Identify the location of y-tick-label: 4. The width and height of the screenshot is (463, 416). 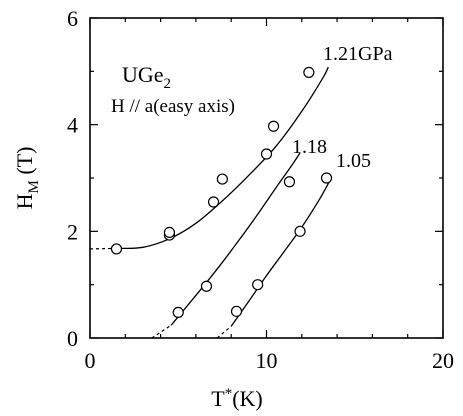
(72, 125).